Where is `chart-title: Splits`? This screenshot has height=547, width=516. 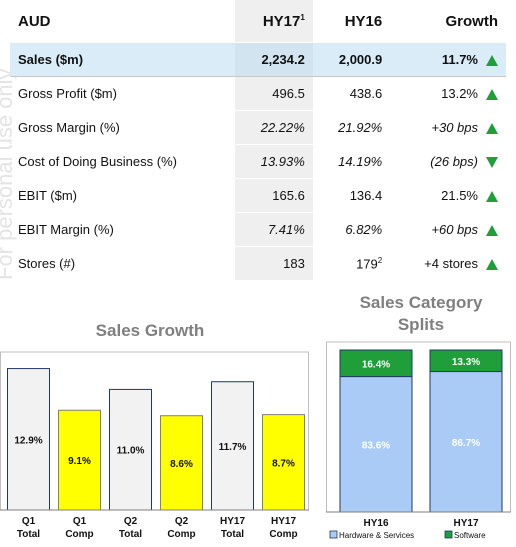
chart-title: Splits is located at coordinates (421, 324).